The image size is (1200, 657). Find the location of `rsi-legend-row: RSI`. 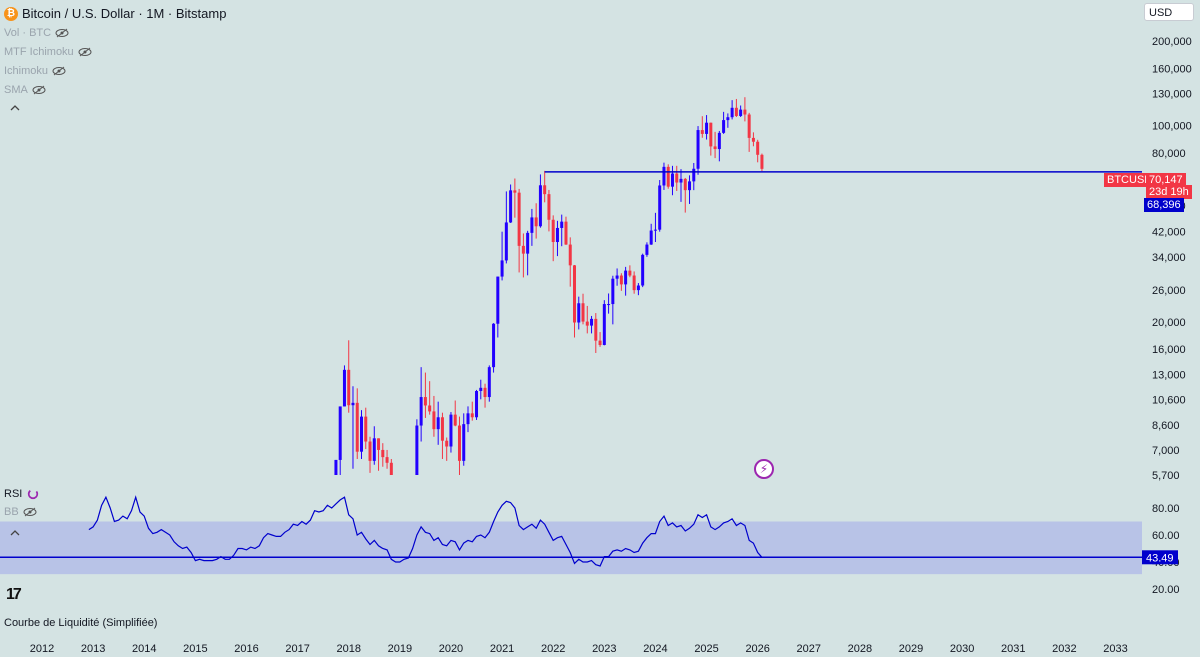

rsi-legend-row: RSI is located at coordinates (21, 494).